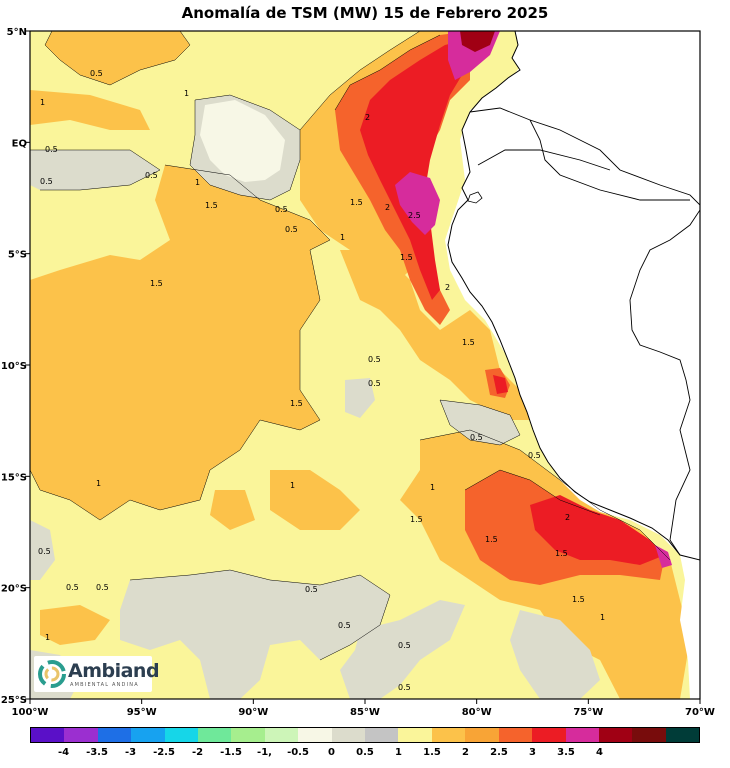 Image resolution: width=730 pixels, height=768 pixels. I want to click on y-axis-ticks: 5°N EQ 5°S 10°S 15°S 20°S 25°S, so click(15, 366).